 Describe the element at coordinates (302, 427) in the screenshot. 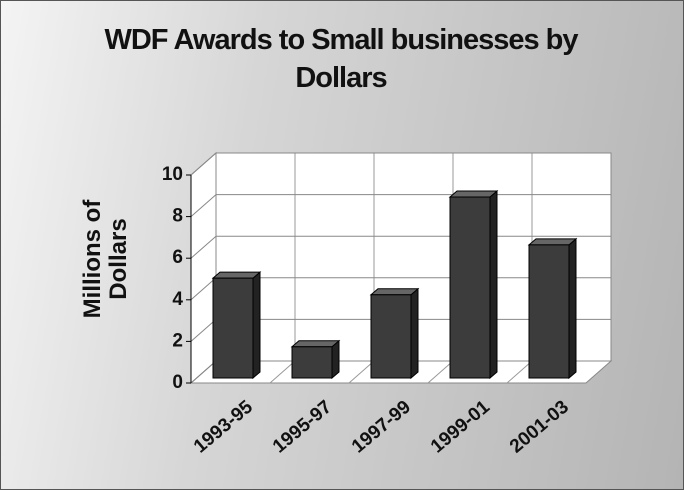

I see `x-tick-label: 1995-97` at that location.